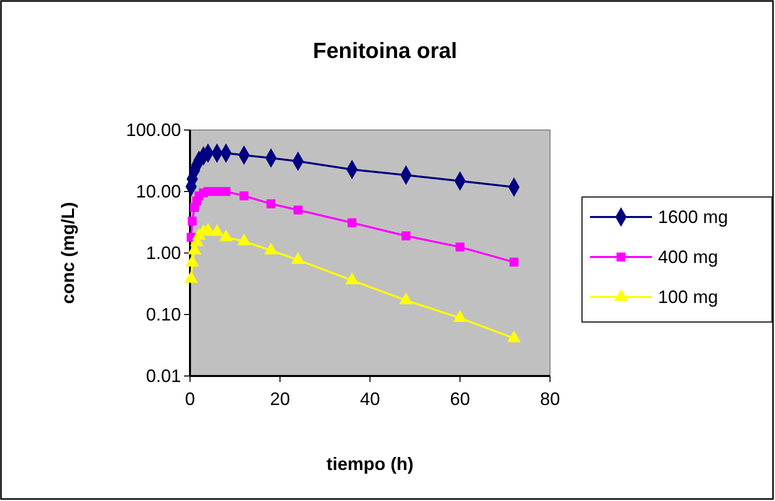  Describe the element at coordinates (370, 398) in the screenshot. I see `x-tick-label: 40` at that location.